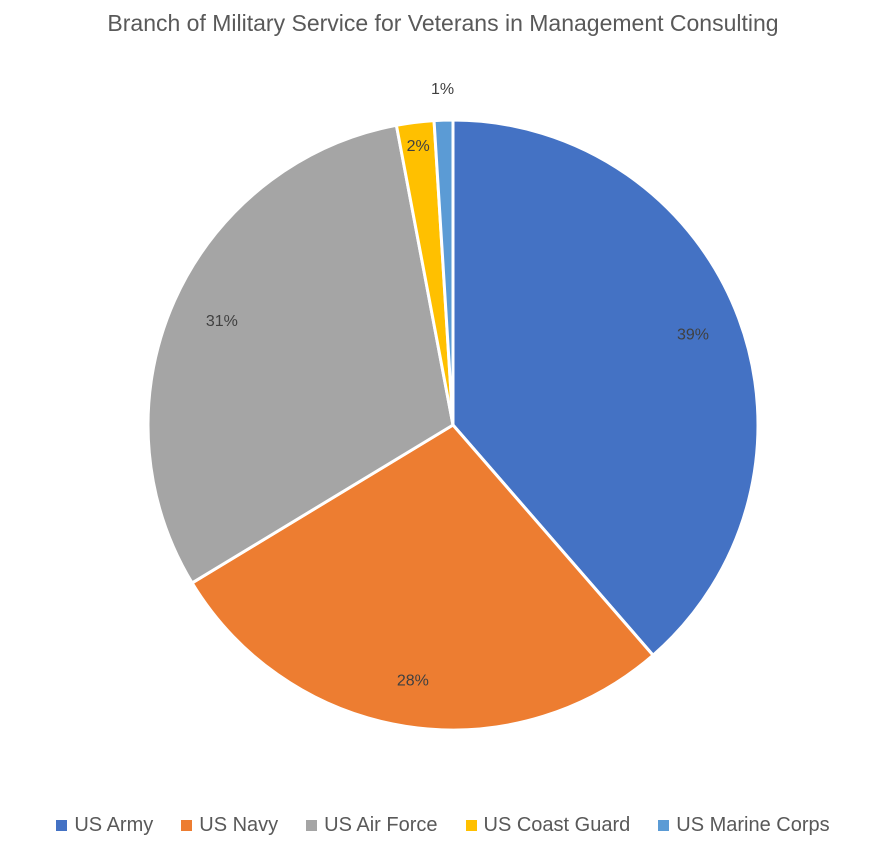 The image size is (886, 854). Describe the element at coordinates (443, 272) in the screenshot. I see `pie-slice-us-marine-corps` at that location.